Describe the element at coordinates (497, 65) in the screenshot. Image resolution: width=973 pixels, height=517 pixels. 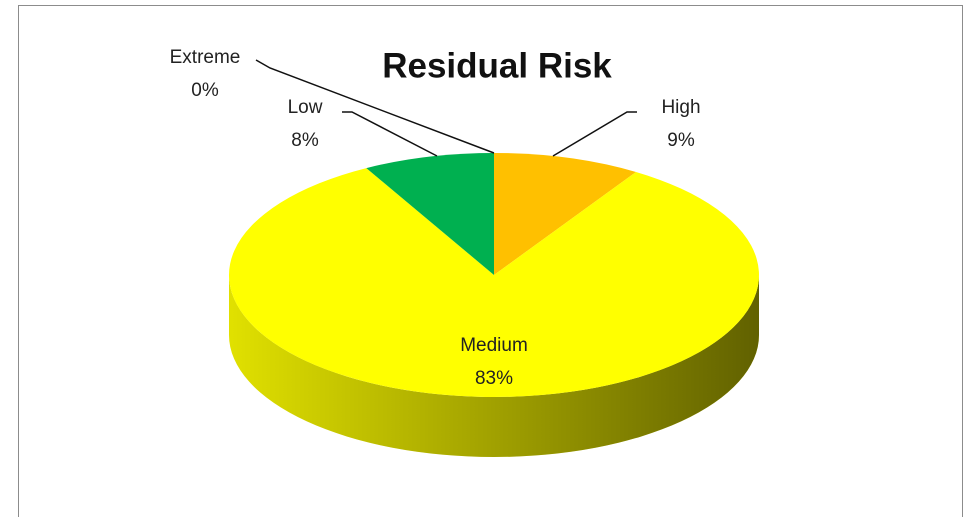
I see `chart-title: Residual Risk` at that location.